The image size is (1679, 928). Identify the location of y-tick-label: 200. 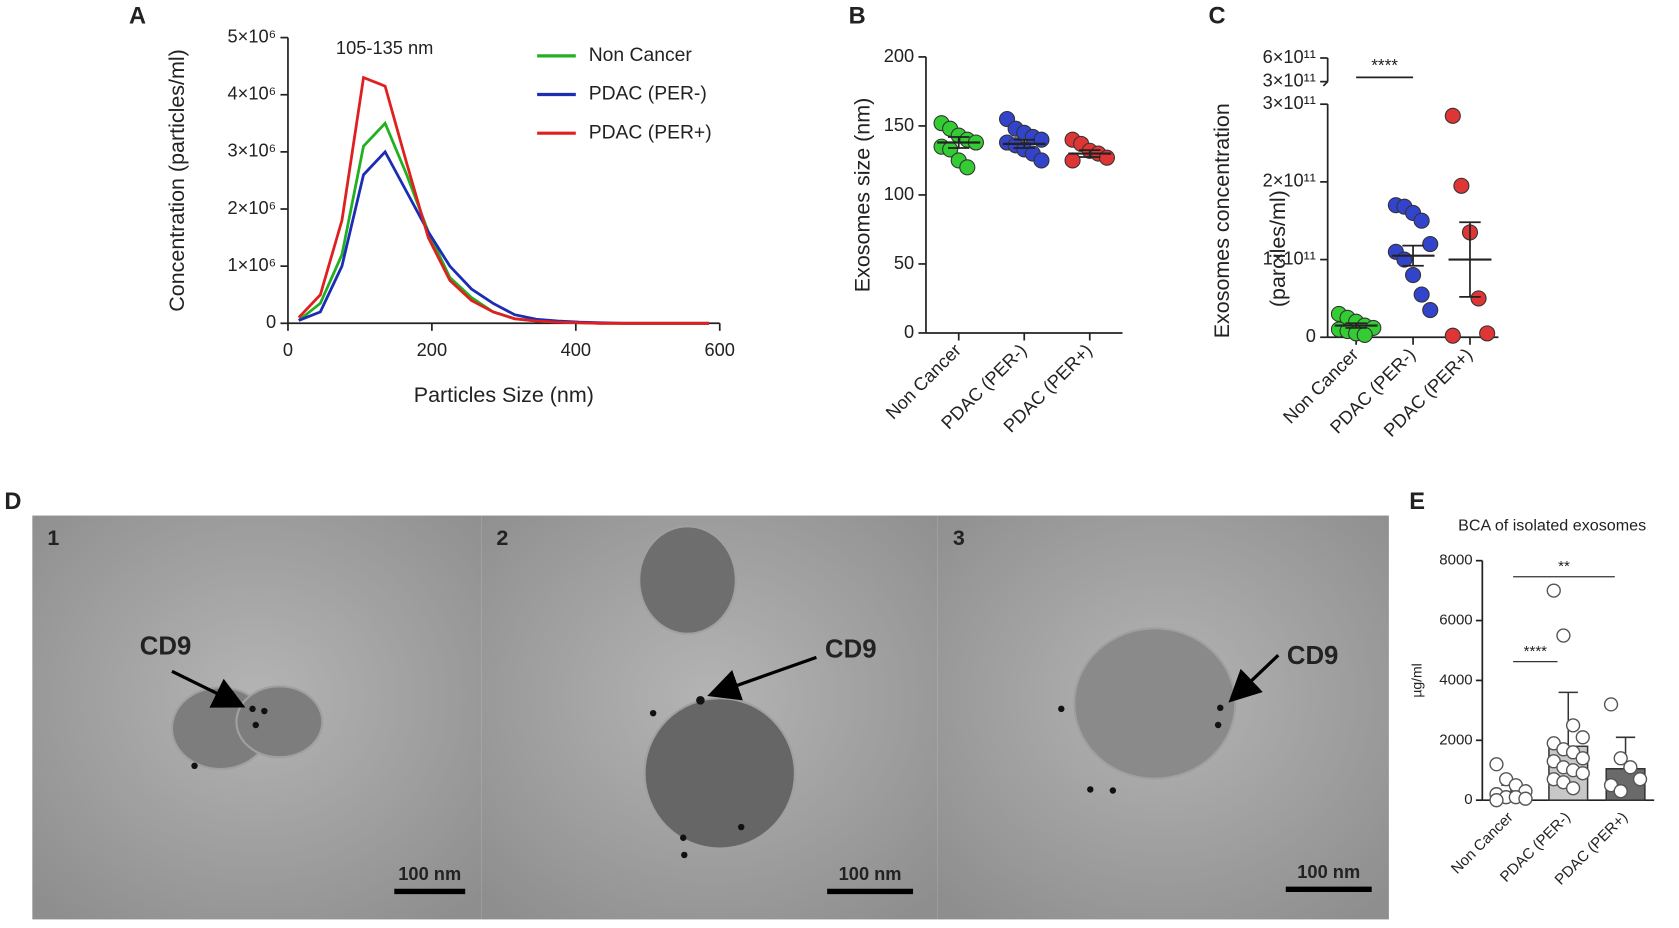
(899, 55).